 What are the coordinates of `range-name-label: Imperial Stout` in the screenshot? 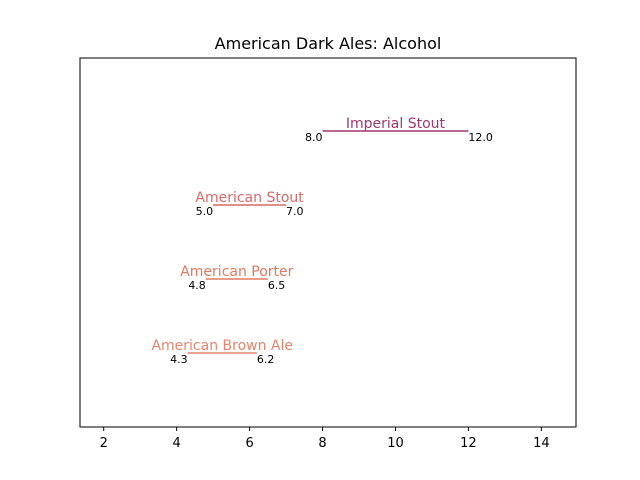 It's located at (396, 124).